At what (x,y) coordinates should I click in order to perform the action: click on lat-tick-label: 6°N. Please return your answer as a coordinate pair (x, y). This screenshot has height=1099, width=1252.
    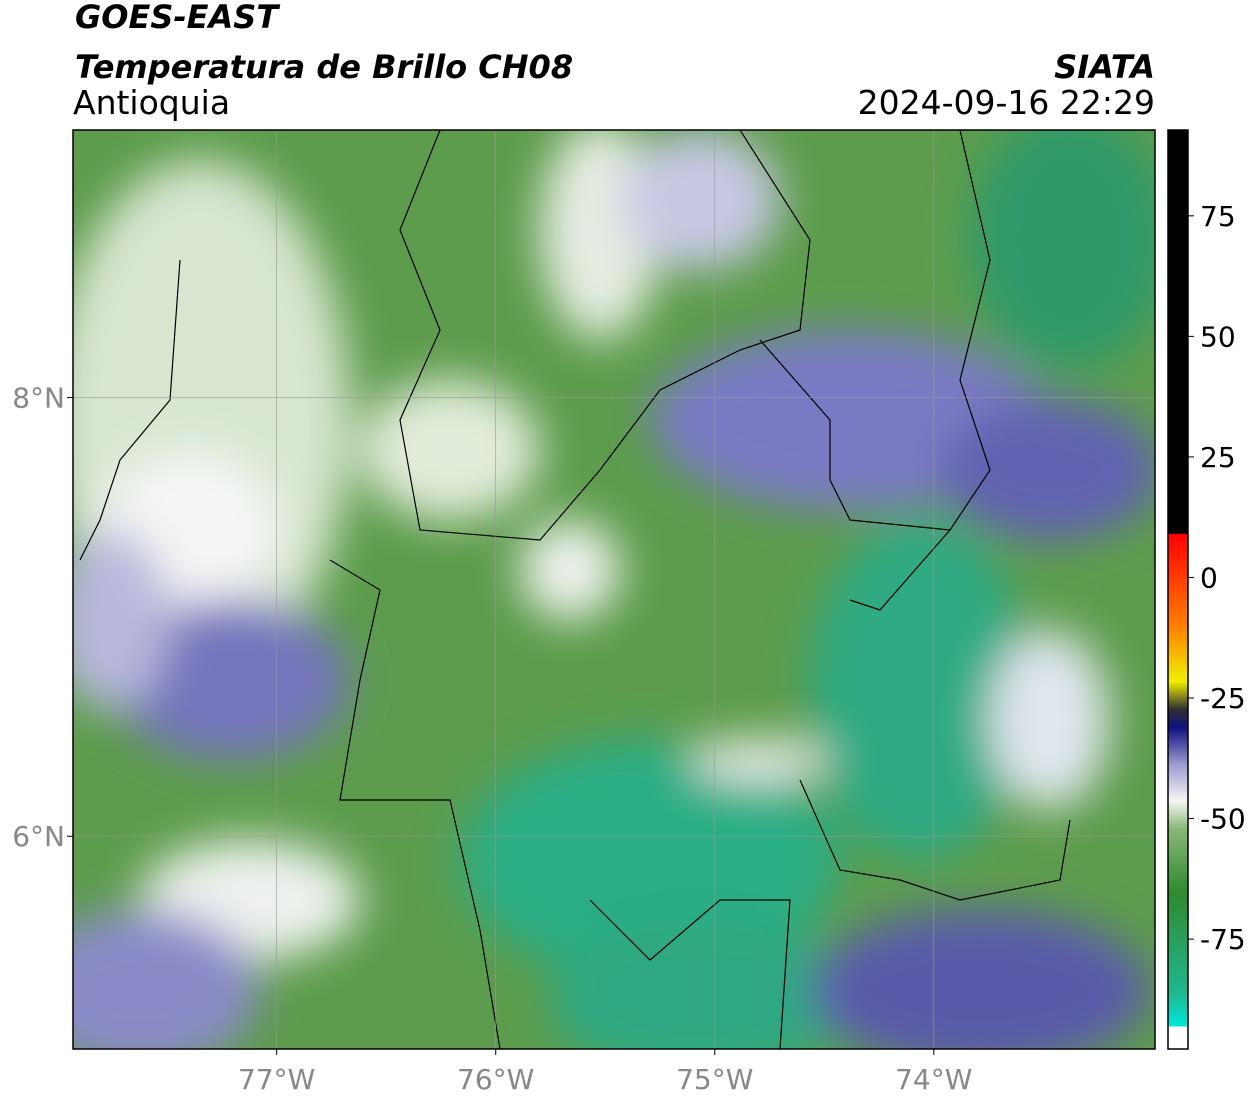
    Looking at the image, I should click on (38, 836).